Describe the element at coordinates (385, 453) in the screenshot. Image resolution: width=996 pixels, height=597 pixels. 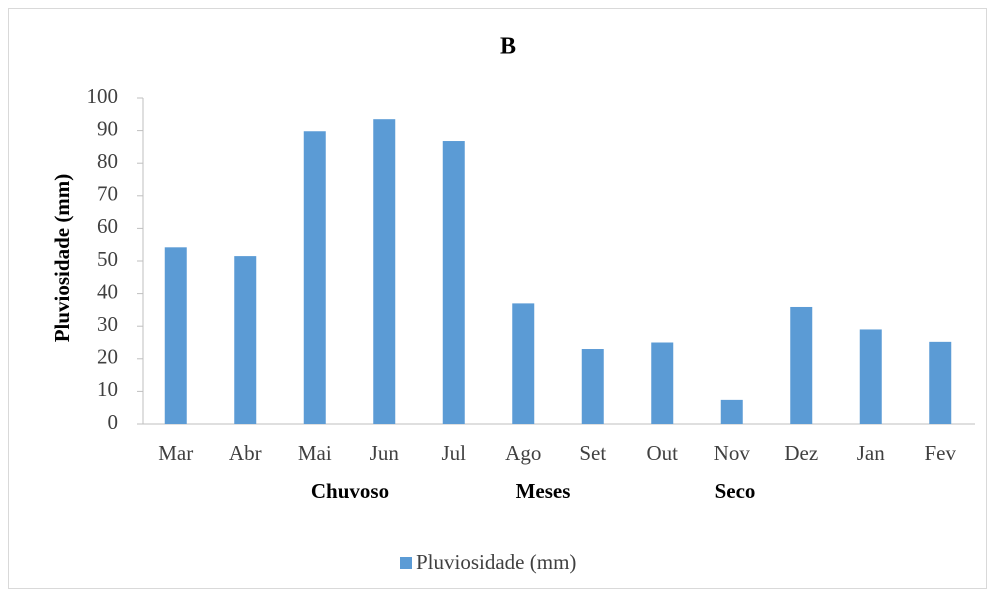
I see `x-tick-label: Jun` at that location.